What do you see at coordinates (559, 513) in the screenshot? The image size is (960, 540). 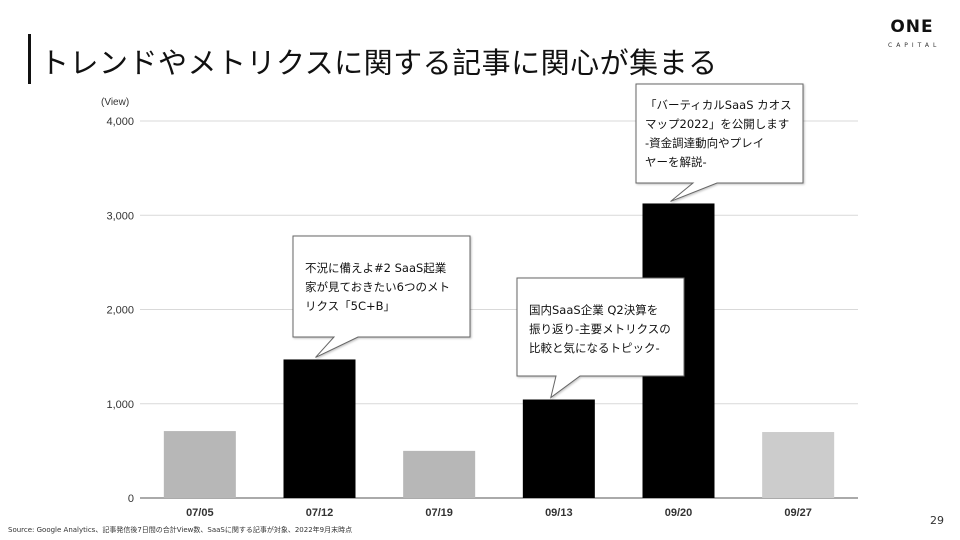 I see `x-tick-label: 09/13` at bounding box center [559, 513].